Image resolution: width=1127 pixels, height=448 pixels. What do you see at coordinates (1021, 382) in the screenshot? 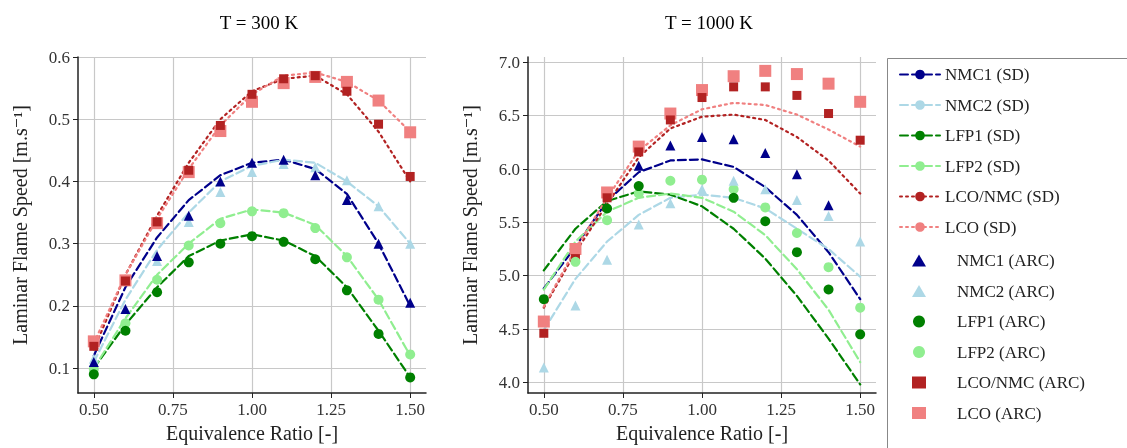
I see `legend-label: LCO/NMC (ARC)` at bounding box center [1021, 382].